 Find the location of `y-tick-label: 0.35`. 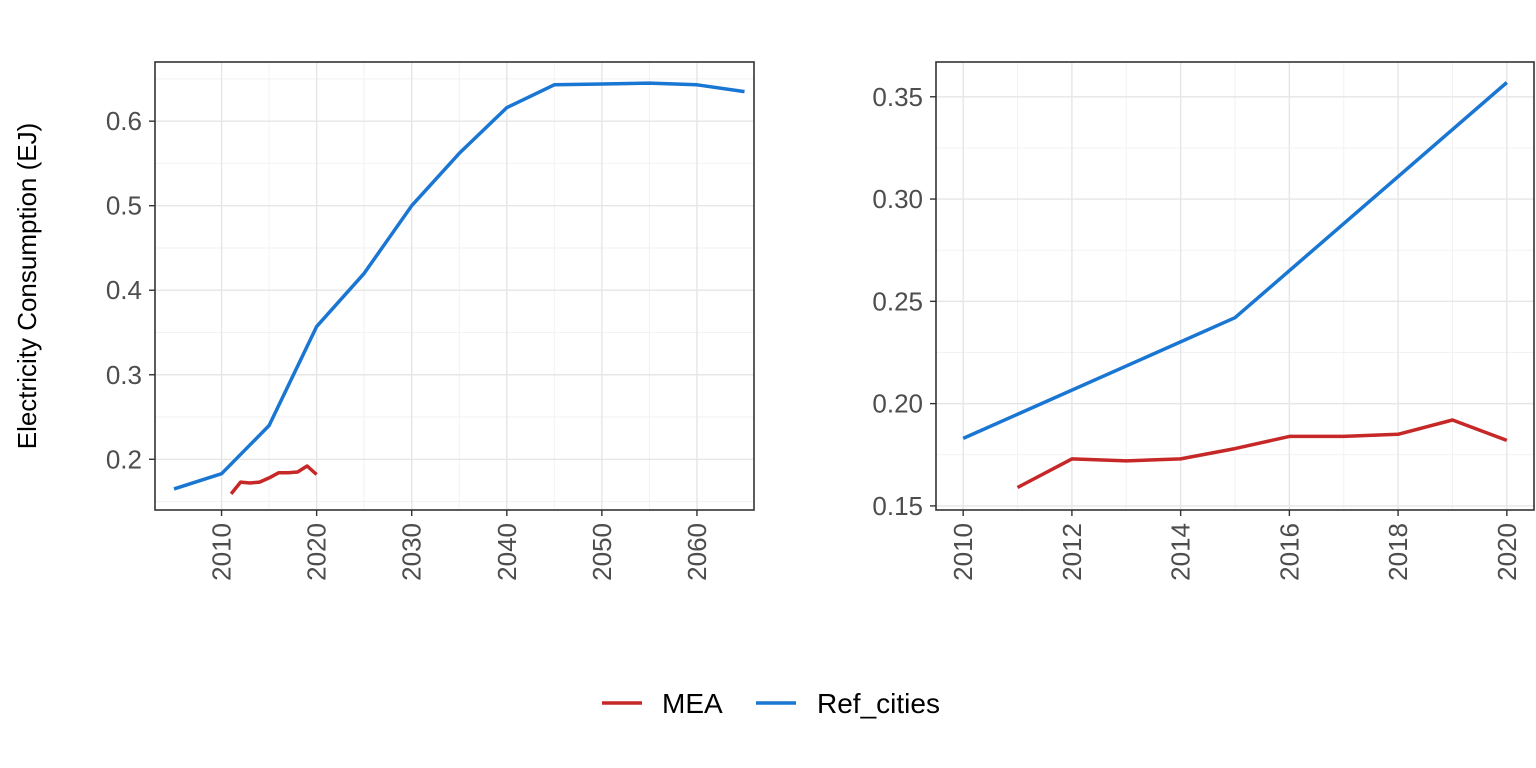

y-tick-label: 0.35 is located at coordinates (897, 97).